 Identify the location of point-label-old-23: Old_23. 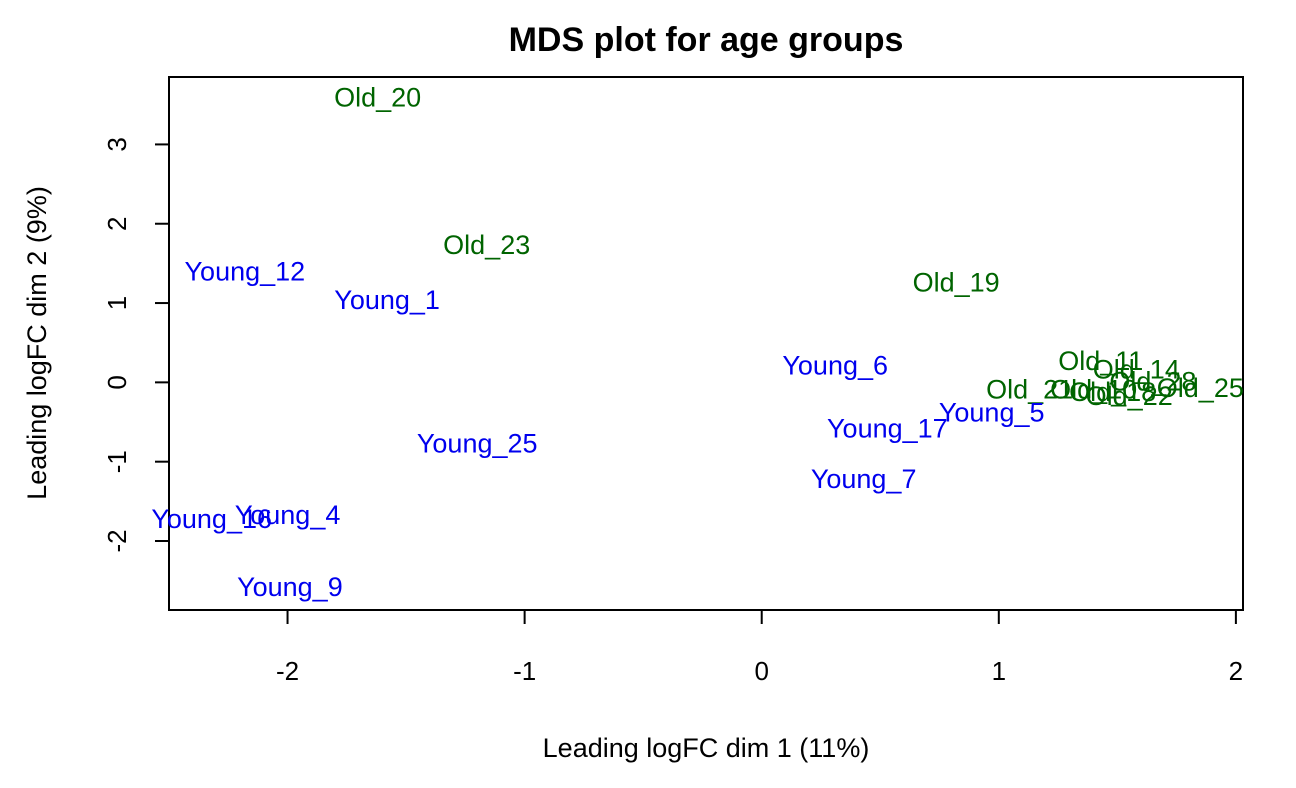
(486, 245).